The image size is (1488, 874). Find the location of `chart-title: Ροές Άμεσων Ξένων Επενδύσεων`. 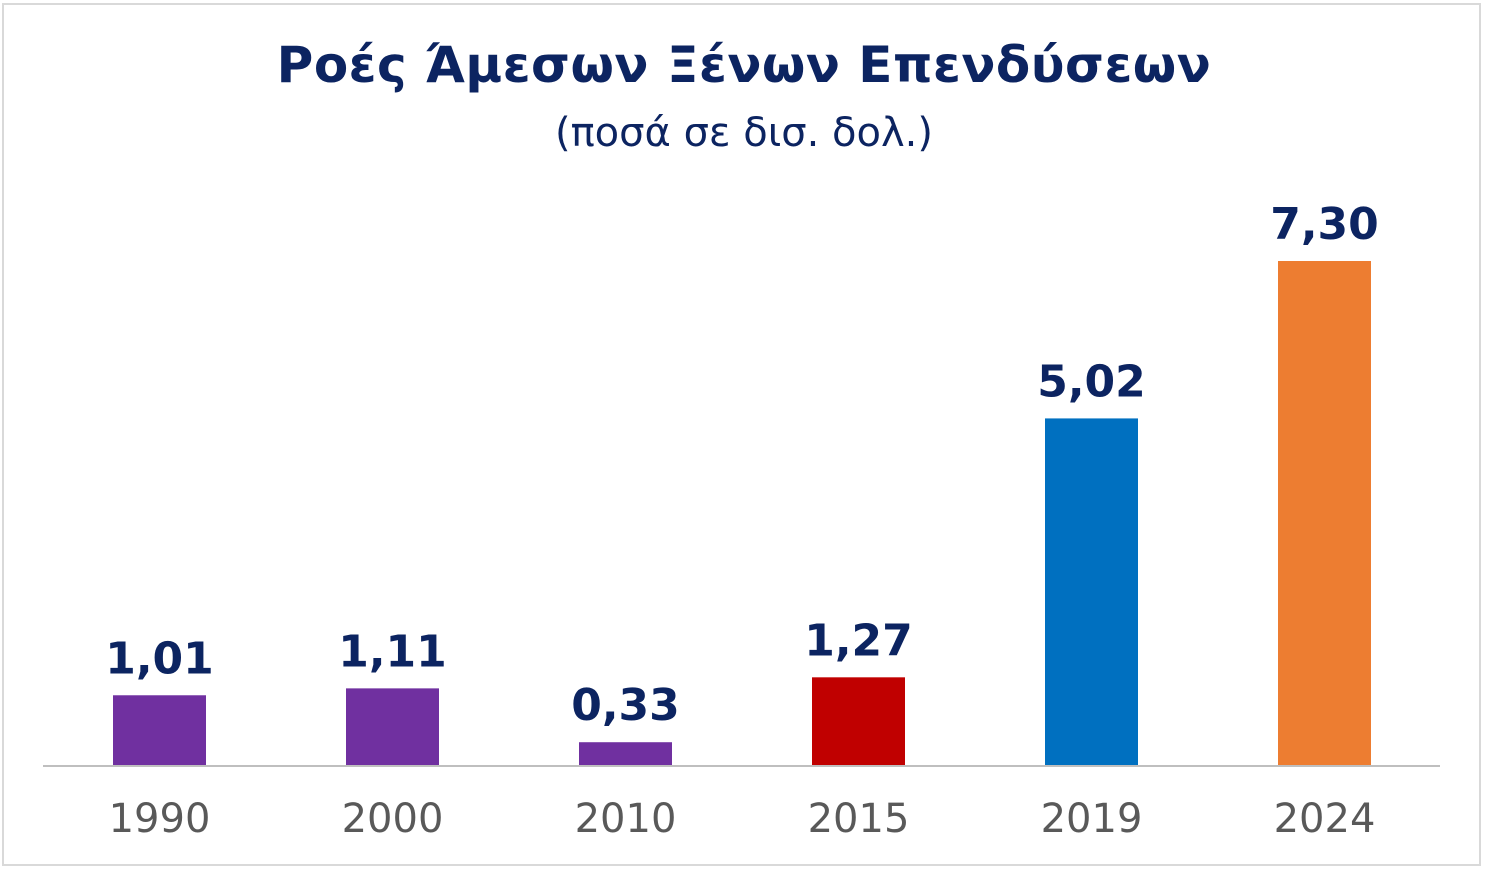

chart-title: Ροές Άμεσων Ξένων Επενδύσεων is located at coordinates (744, 65).